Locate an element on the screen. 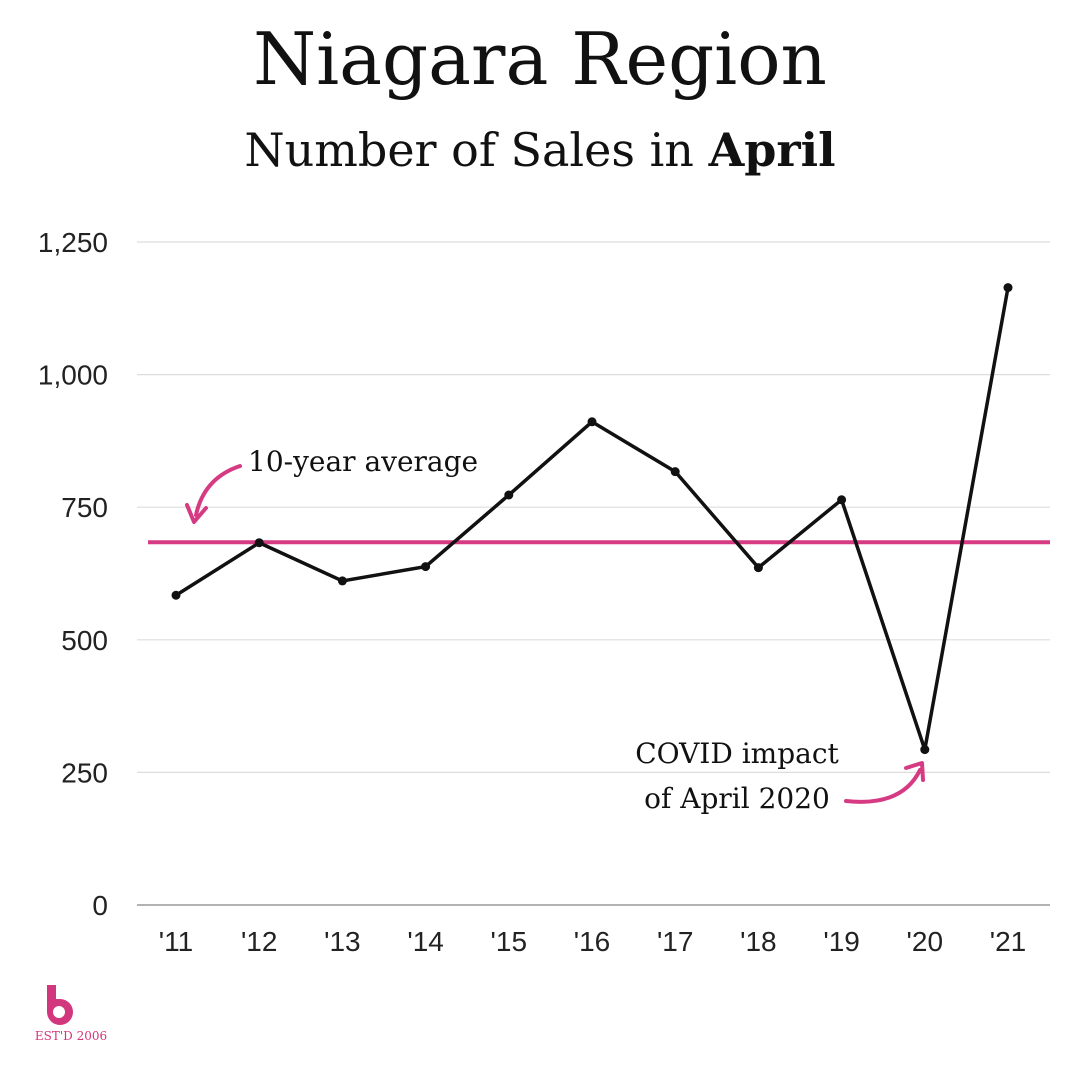 Image resolution: width=1080 pixels, height=1080 pixels. x-axis: '11 '12 '13 '14 '15 '16 '17 '18 '19 '20 '21 is located at coordinates (592, 941).